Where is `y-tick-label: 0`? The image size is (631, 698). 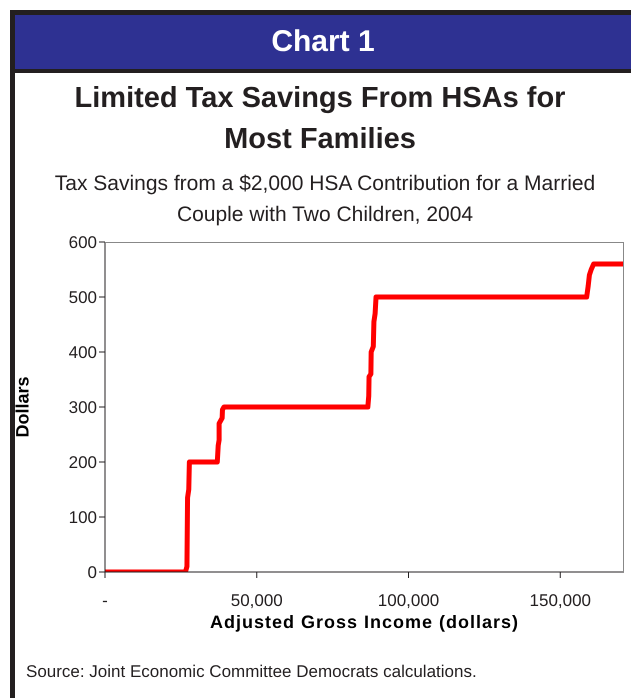 y-tick-label: 0 is located at coordinates (92, 572).